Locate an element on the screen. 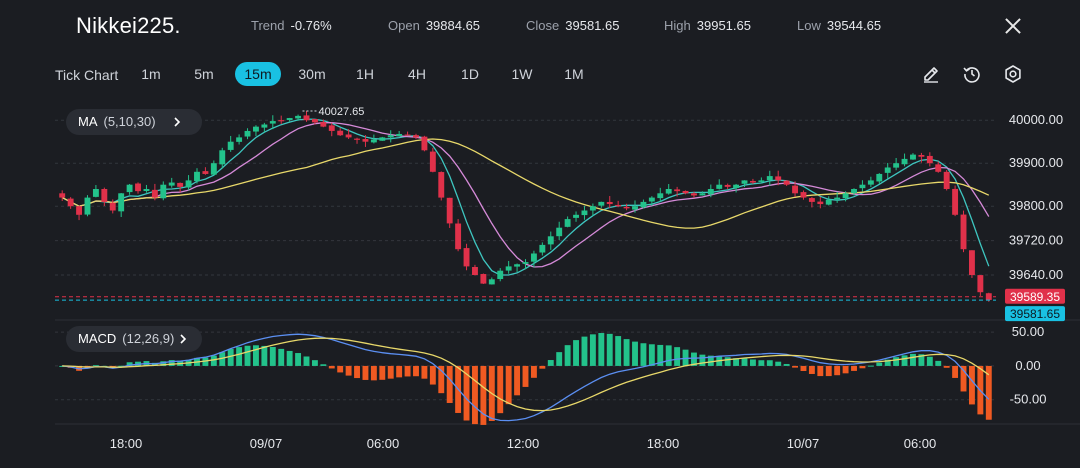 This screenshot has height=468, width=1080. ma-indicator-pill: MA (5,10,30) is located at coordinates (134, 122).